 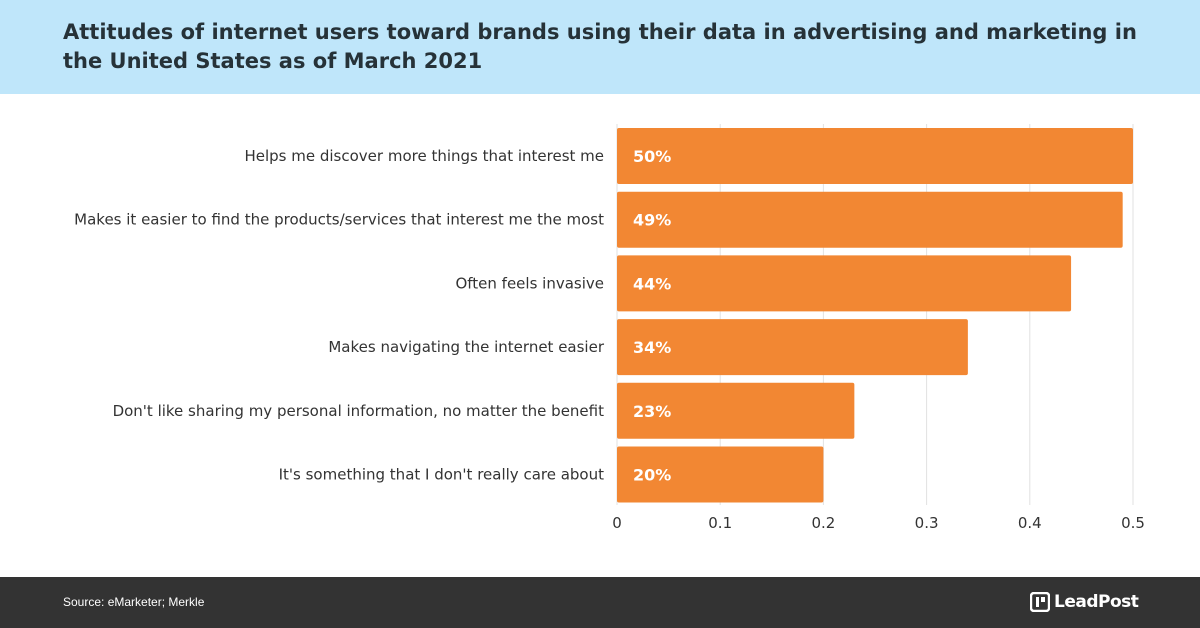 What do you see at coordinates (652, 156) in the screenshot?
I see `data-label: 50%` at bounding box center [652, 156].